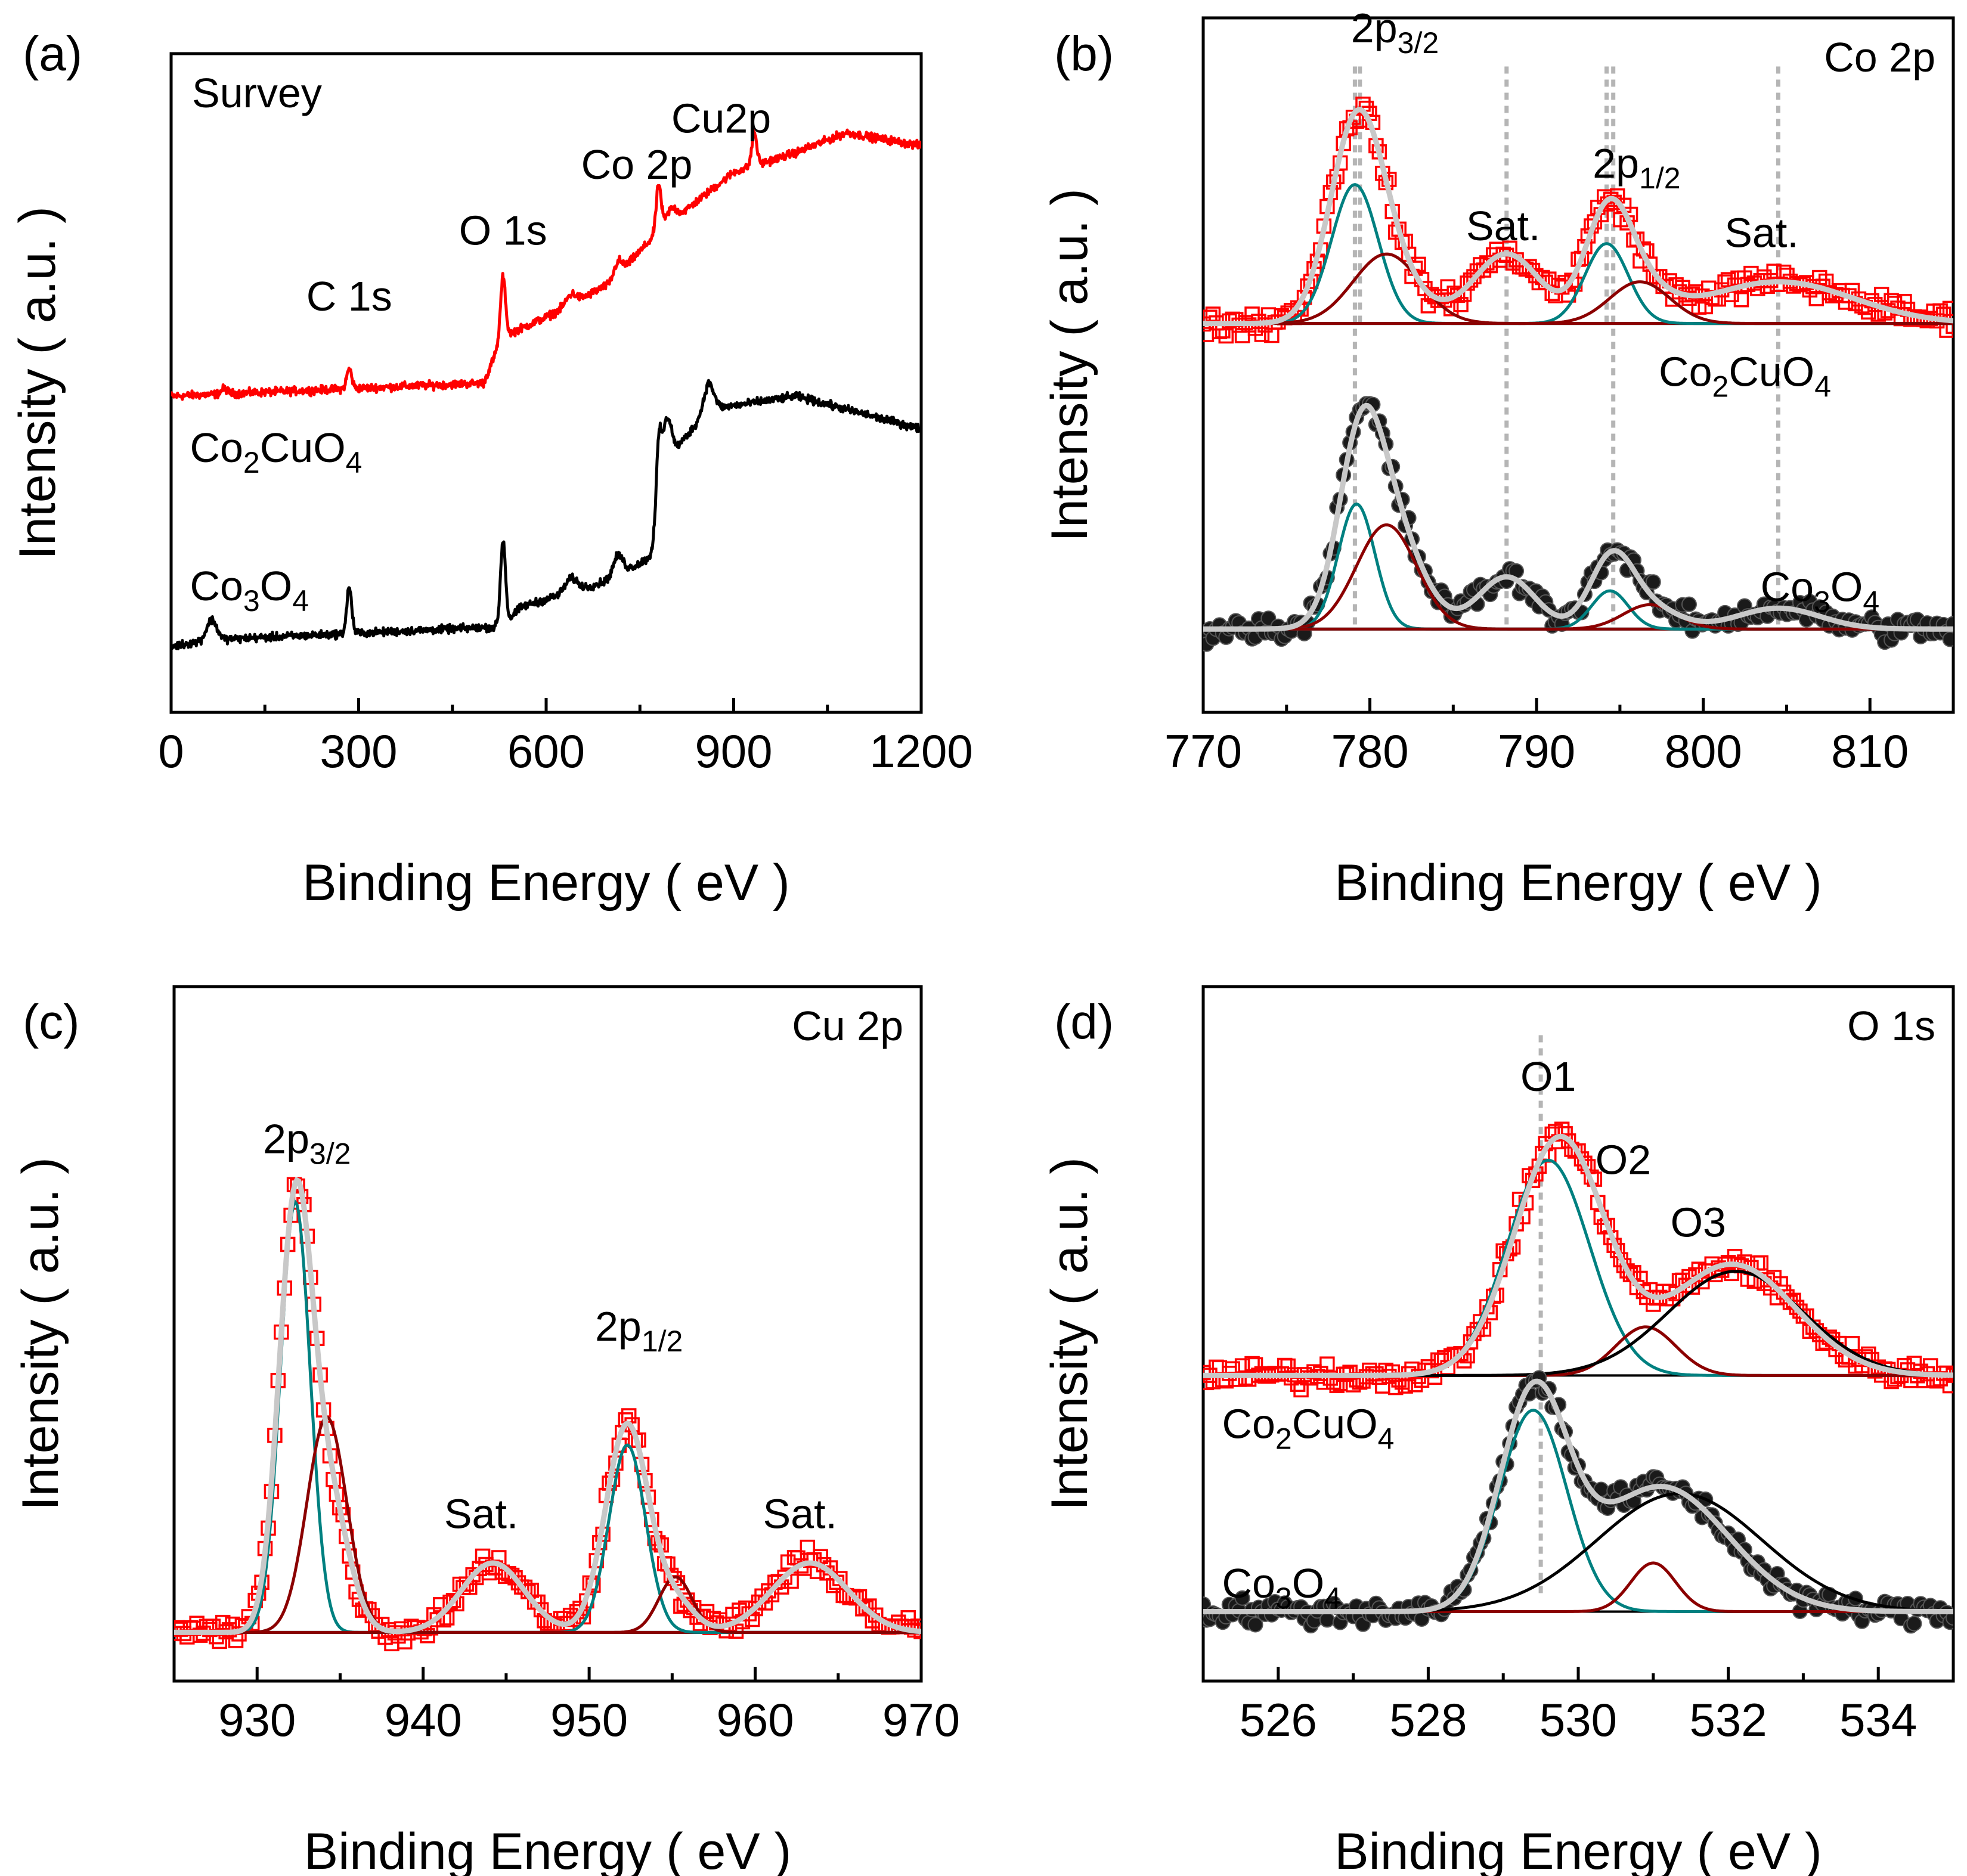  What do you see at coordinates (1369, 751) in the screenshot?
I see `x-tick-label: 780` at bounding box center [1369, 751].